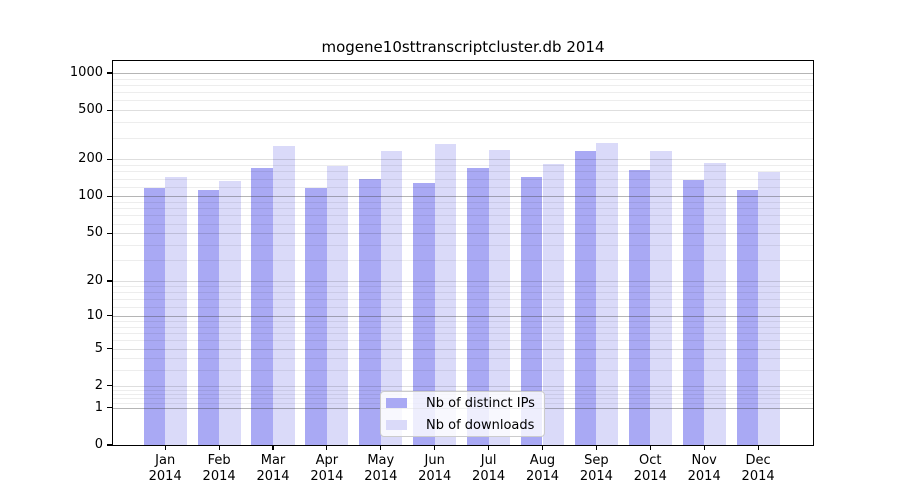 The height and width of the screenshot is (500, 900). What do you see at coordinates (704, 468) in the screenshot?
I see `x-tick-label-nov: Nov 2014` at bounding box center [704, 468].